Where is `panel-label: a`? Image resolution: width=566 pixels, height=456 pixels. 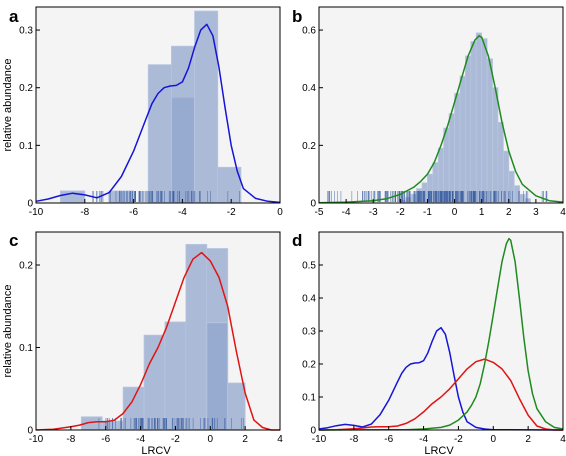 panel-label: a is located at coordinates (14, 16).